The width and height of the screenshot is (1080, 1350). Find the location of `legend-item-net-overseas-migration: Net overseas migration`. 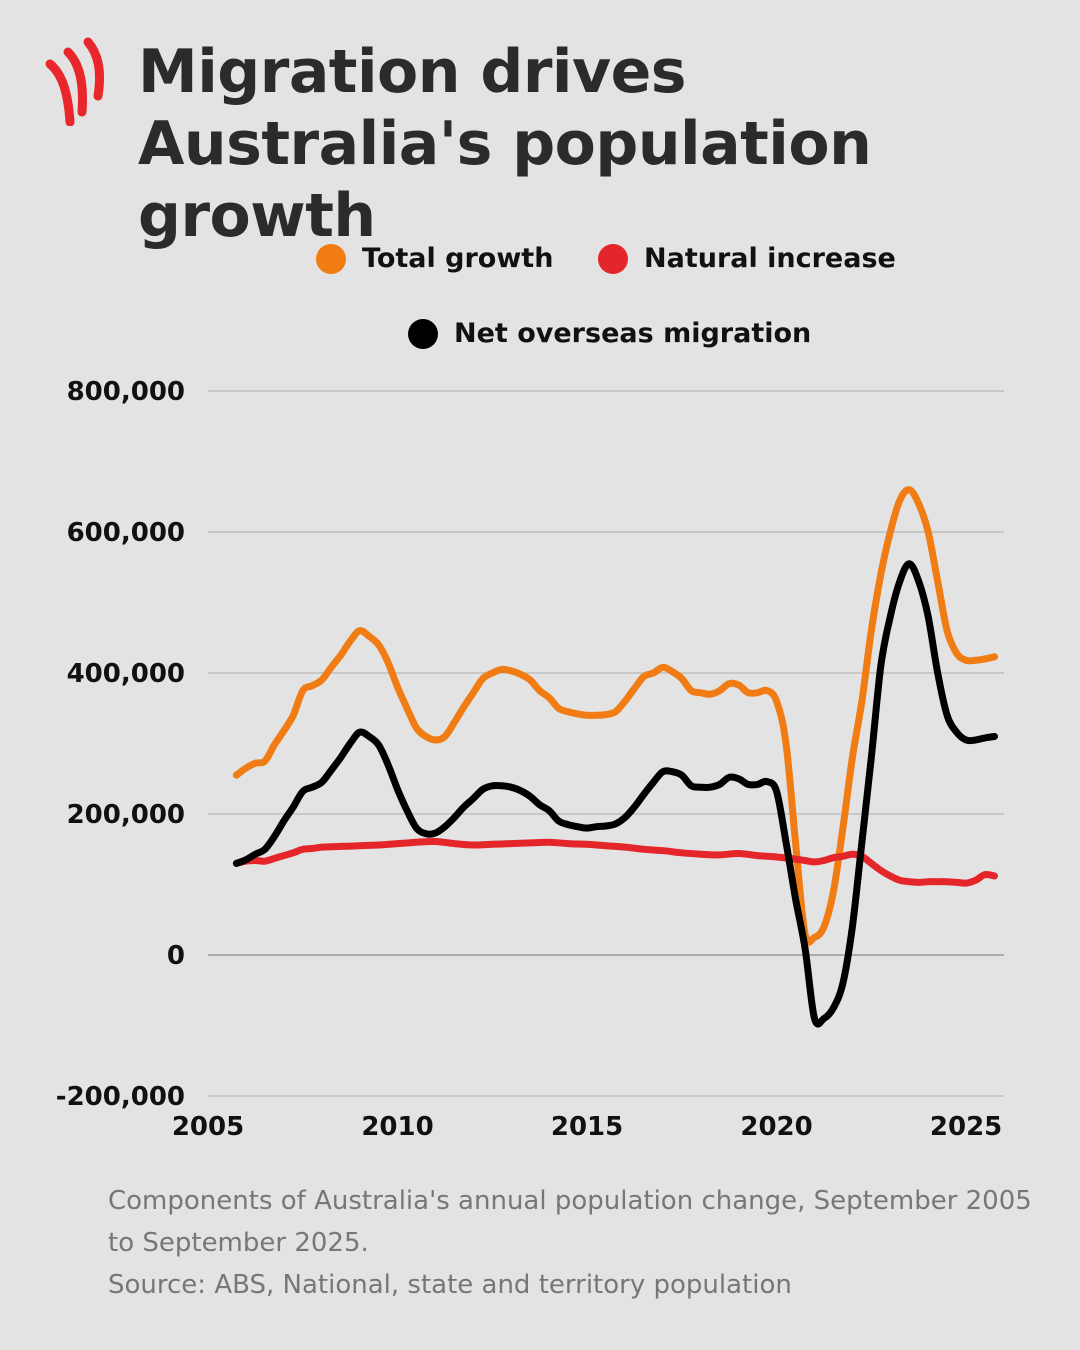

legend-item-net-overseas-migration: Net overseas migration is located at coordinates (609, 333).